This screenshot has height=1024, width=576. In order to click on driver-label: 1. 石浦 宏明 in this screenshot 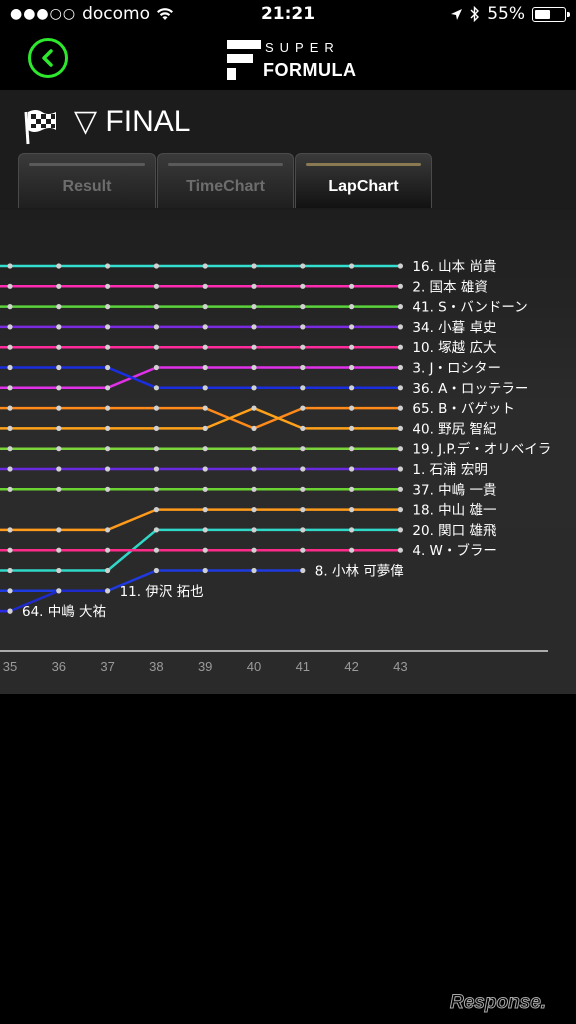, I will do `click(449, 470)`.